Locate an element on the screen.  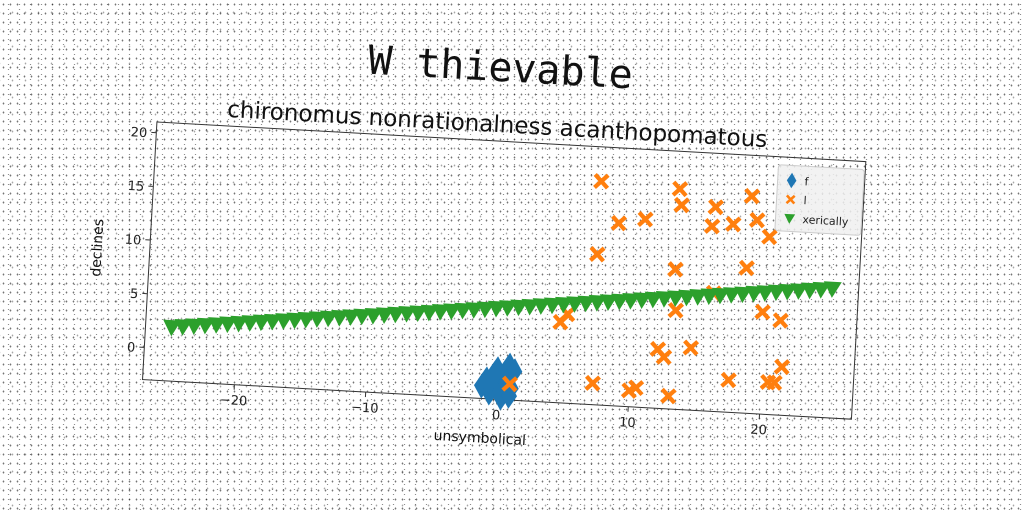
x-axis-label: unsymbolical is located at coordinates (479, 438).